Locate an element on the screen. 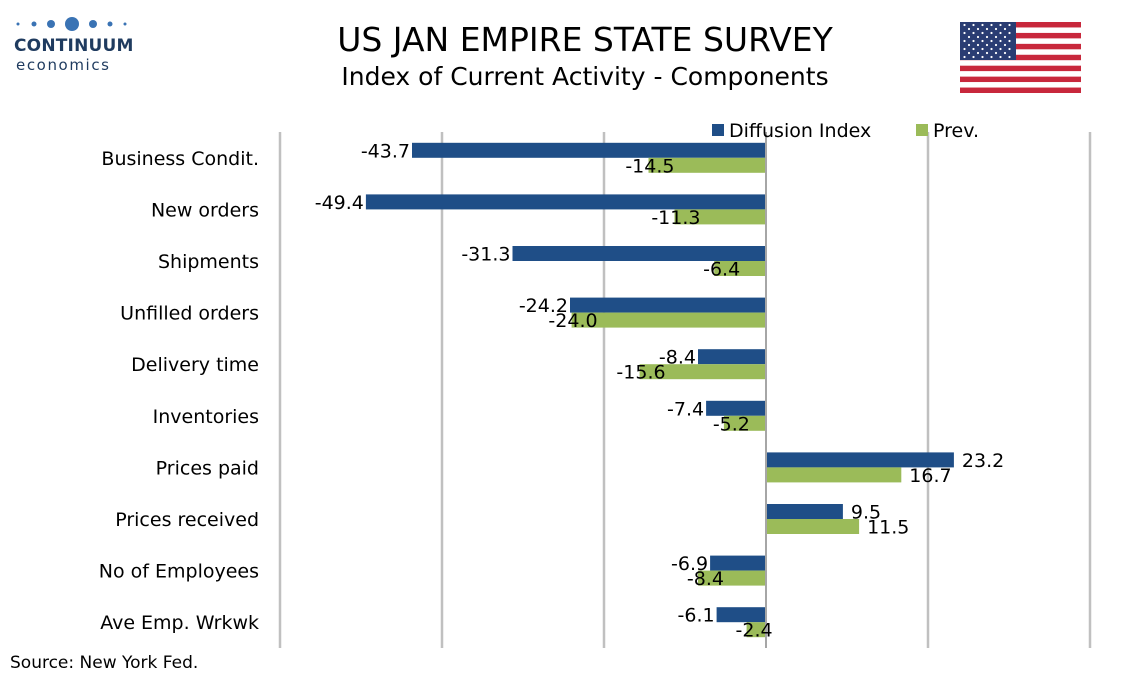  data-label: -6.4 is located at coordinates (721, 270).